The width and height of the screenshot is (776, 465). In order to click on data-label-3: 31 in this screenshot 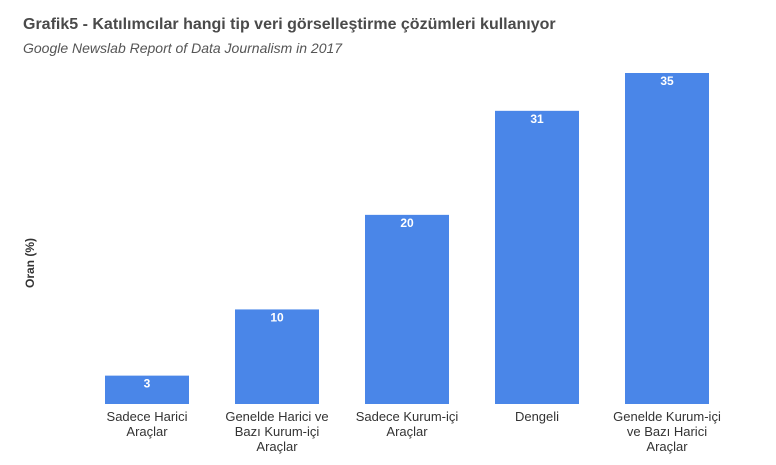, I will do `click(537, 119)`.